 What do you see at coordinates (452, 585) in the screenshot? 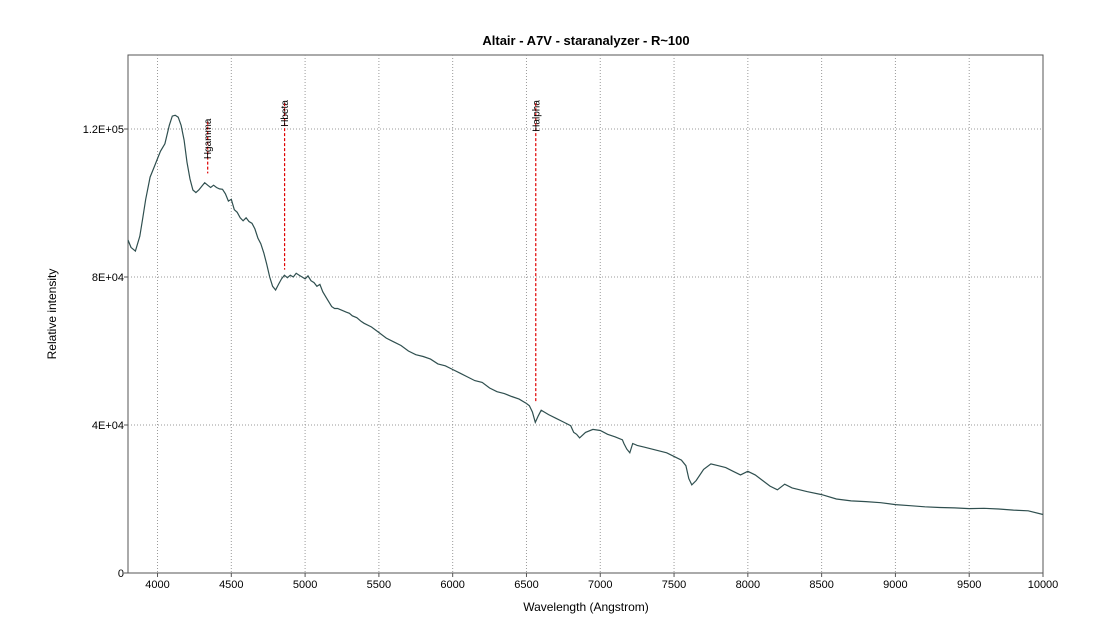
I see `x-tick-label: 6000` at bounding box center [452, 585].